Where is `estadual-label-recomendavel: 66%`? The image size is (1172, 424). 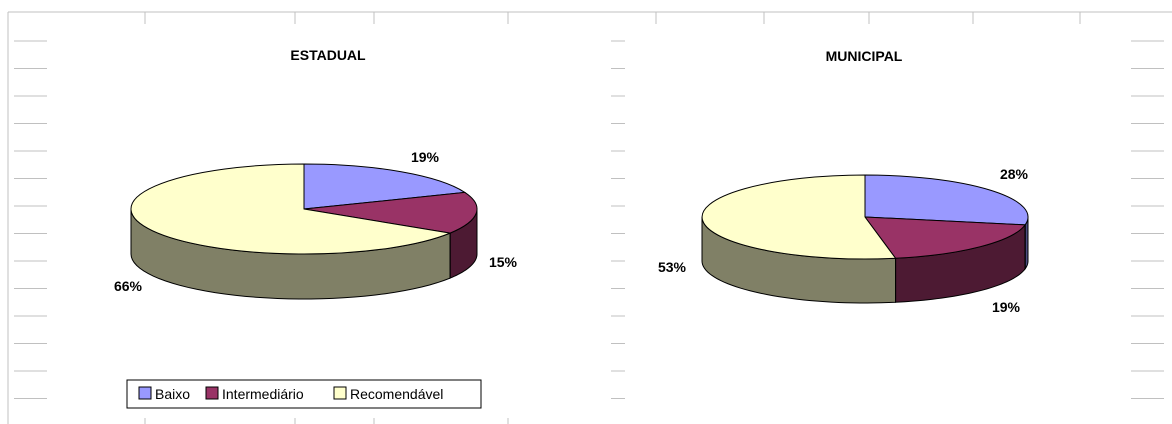 estadual-label-recomendavel: 66% is located at coordinates (128, 286).